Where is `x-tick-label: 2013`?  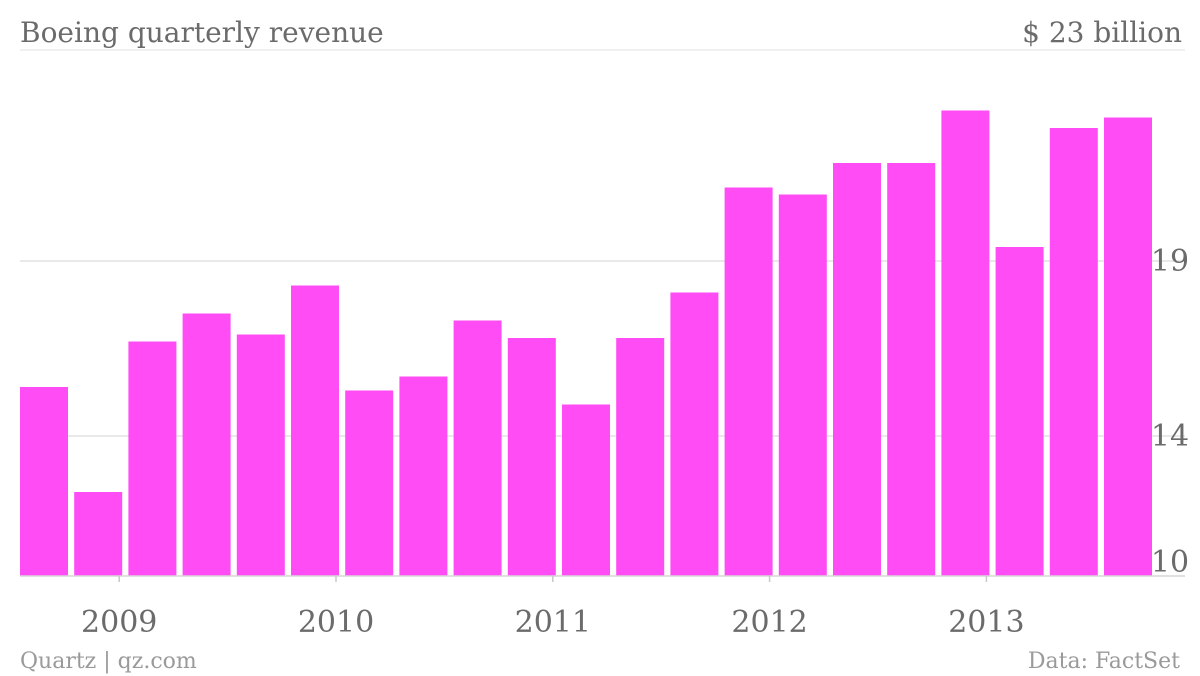 x-tick-label: 2013 is located at coordinates (986, 622).